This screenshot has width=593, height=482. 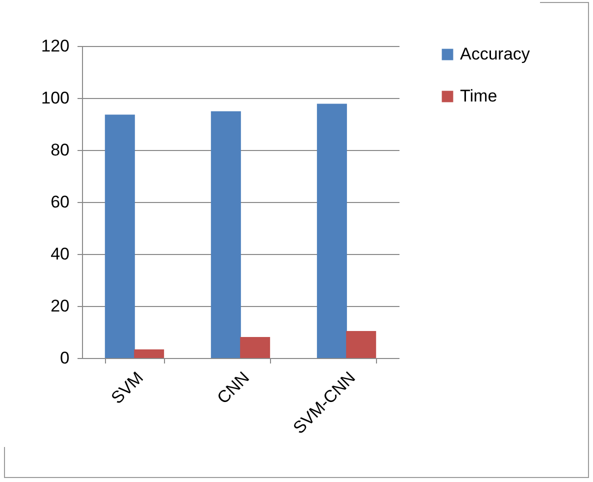 What do you see at coordinates (495, 54) in the screenshot?
I see `legend-label: Accuracy` at bounding box center [495, 54].